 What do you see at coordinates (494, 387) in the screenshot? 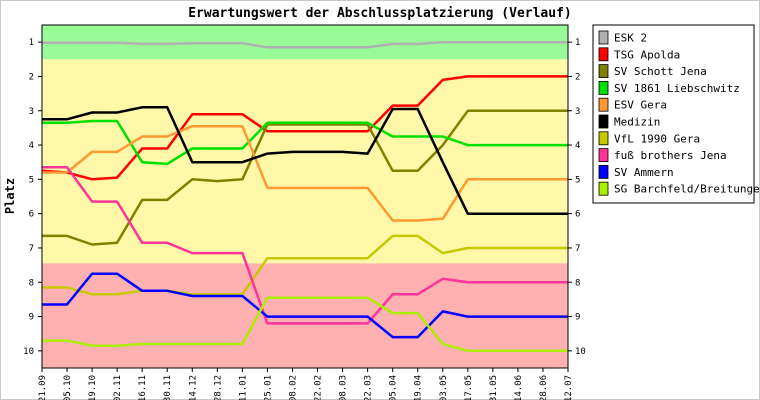
I see `x-tick-label: 31.05` at bounding box center [494, 387].